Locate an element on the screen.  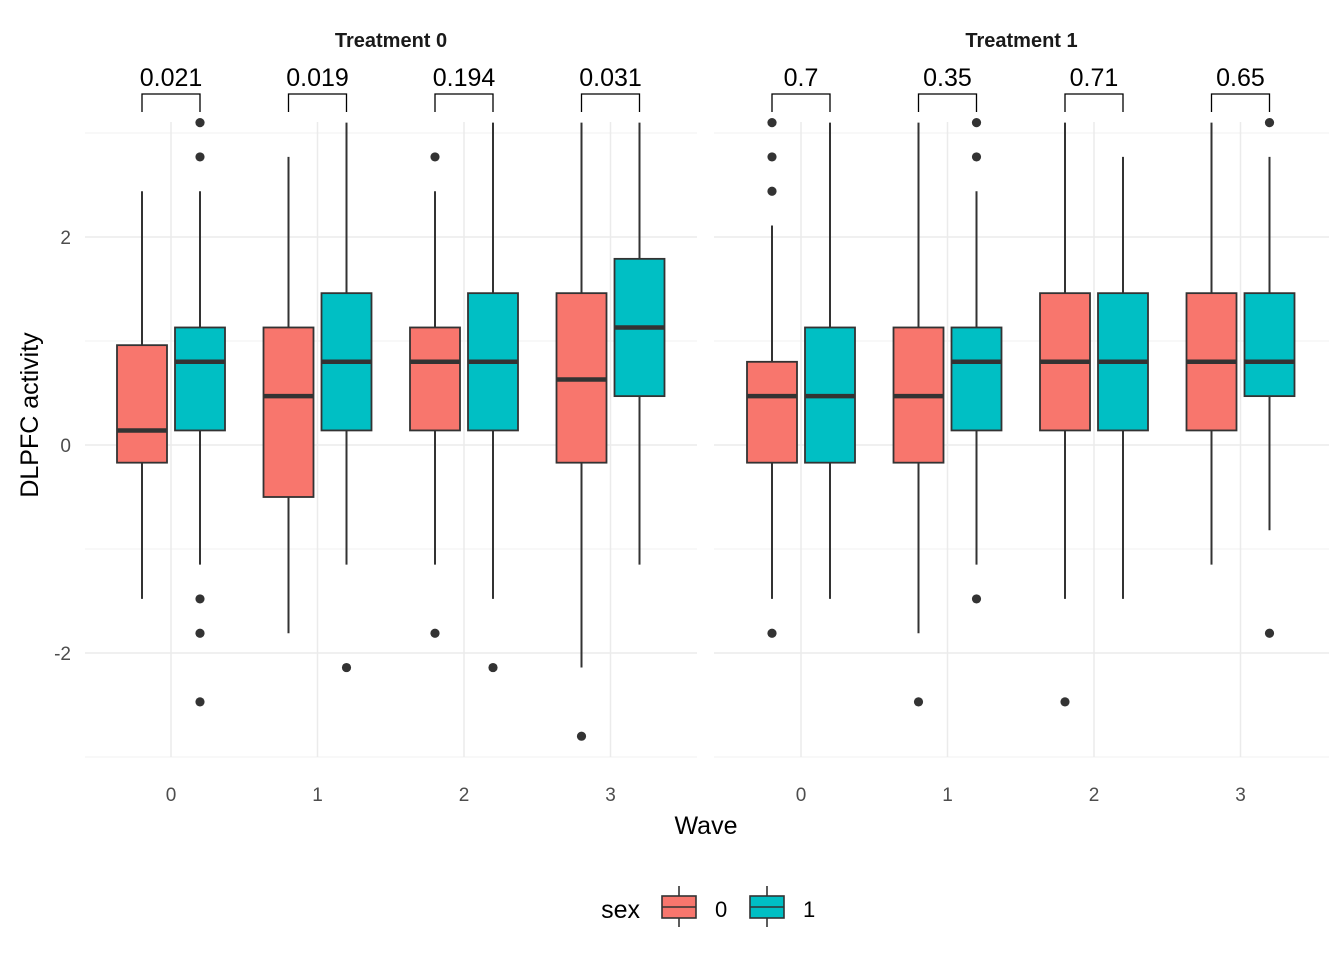
pvalue-bracket-wave2: 0.194 is located at coordinates (464, 88).